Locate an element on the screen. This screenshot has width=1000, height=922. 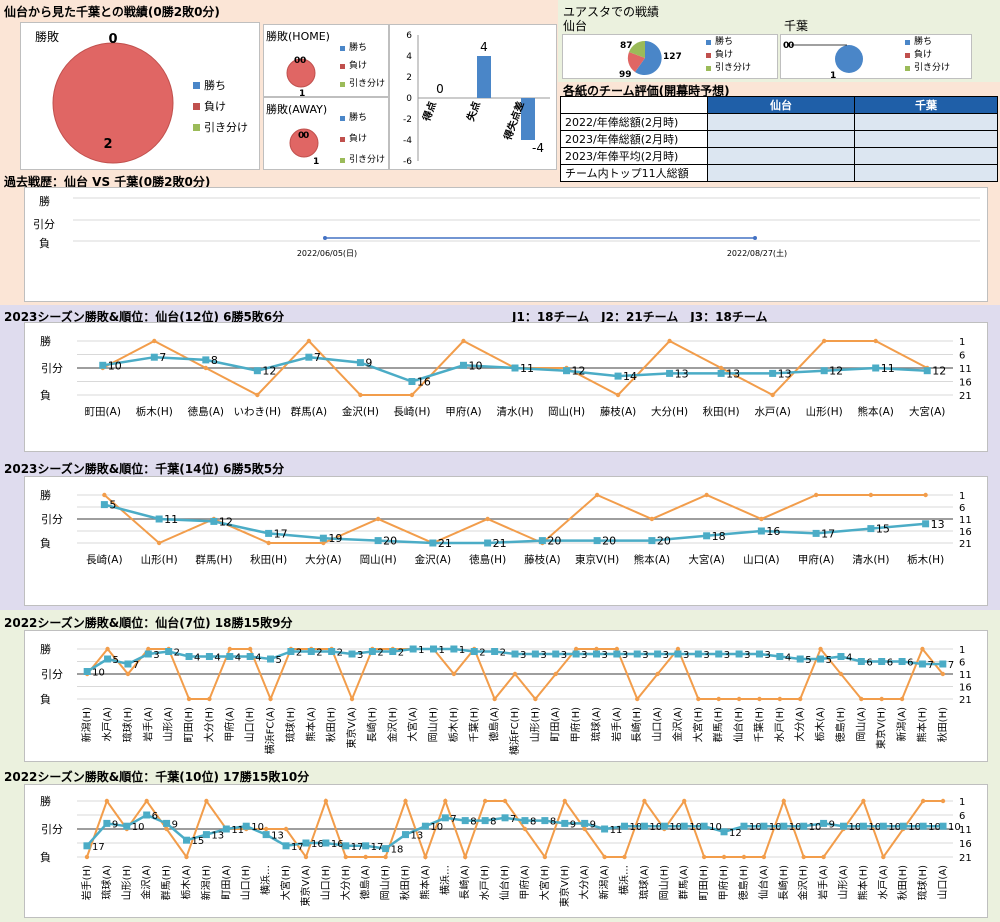
legend-loss: 負け is located at coordinates (215, 106).